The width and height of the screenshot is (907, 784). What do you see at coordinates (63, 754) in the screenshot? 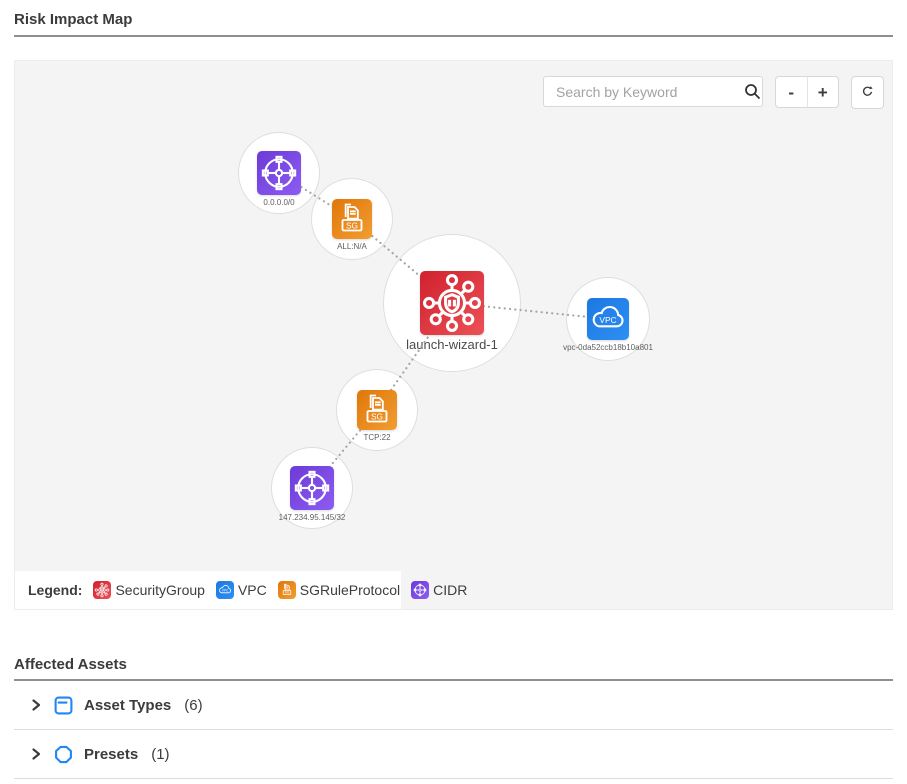
I see `presets-icon` at bounding box center [63, 754].